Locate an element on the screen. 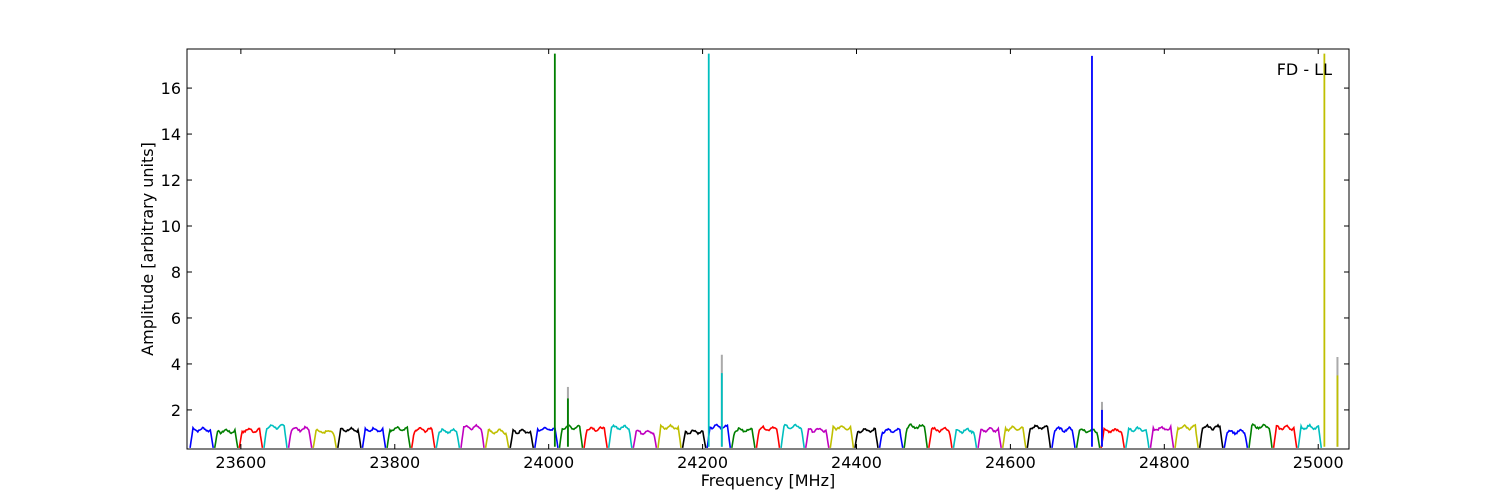 This screenshot has height=500, width=1500. x-tick-label: 23800 is located at coordinates (394, 462).